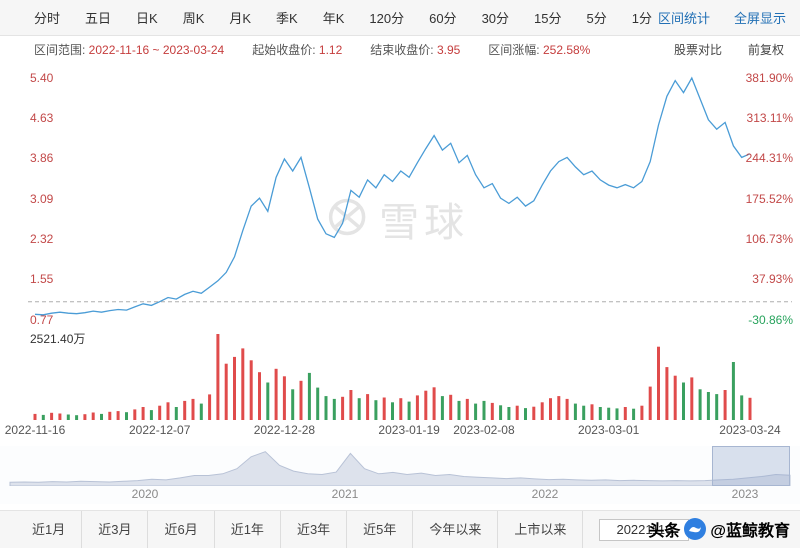 The height and width of the screenshot is (548, 800). I want to click on stat-item: 区间范围: 2022-11-16 ~ 2023-03-24, so click(129, 49).